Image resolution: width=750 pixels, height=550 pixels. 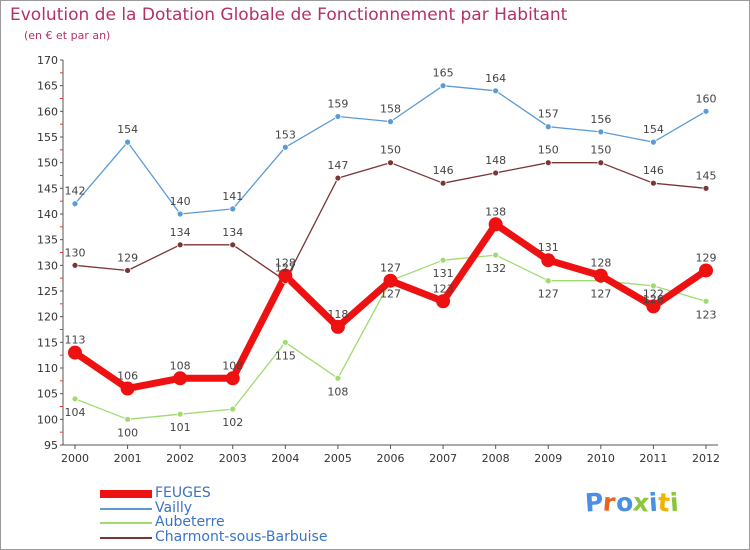 What do you see at coordinates (47, 137) in the screenshot?
I see `y-tick-label: 155` at bounding box center [47, 137].